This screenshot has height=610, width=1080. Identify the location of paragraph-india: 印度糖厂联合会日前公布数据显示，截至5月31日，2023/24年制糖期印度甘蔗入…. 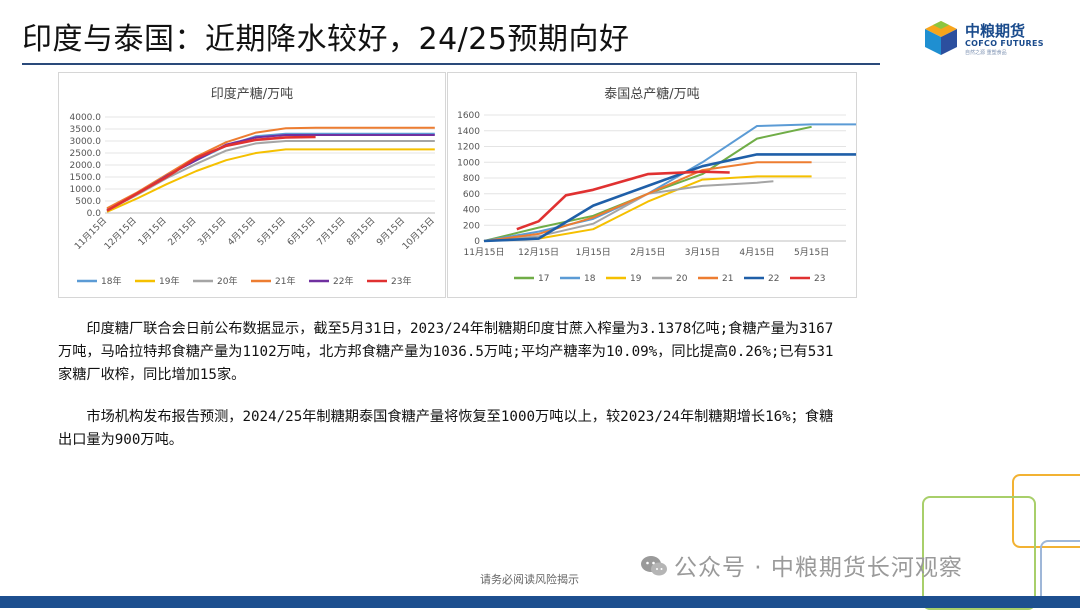
(446, 352).